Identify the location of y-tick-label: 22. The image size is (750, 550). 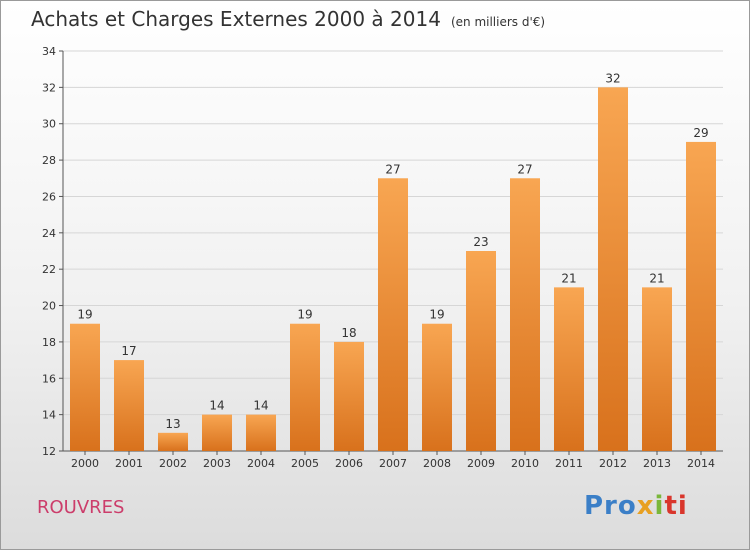
(49, 269).